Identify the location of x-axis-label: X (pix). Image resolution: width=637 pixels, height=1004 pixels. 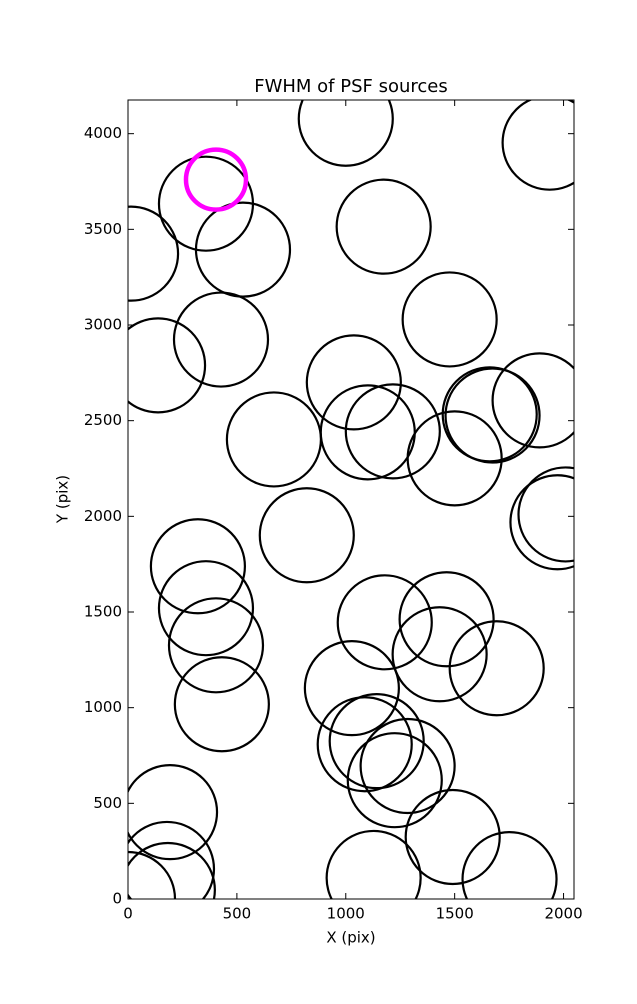
(350, 938).